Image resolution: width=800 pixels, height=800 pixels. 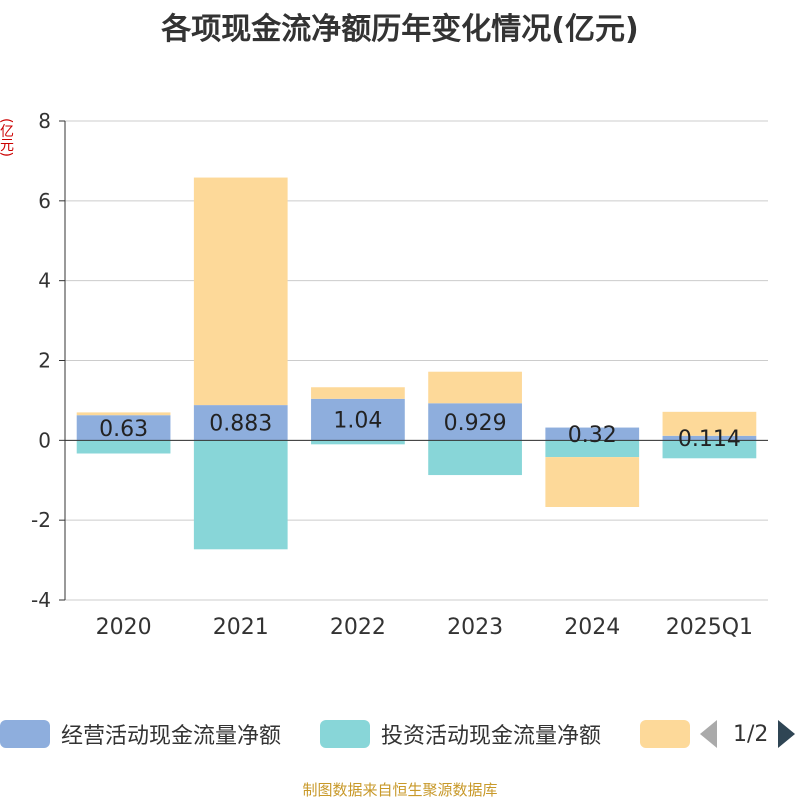 I want to click on x-tick-label: 2024, so click(x=592, y=627).